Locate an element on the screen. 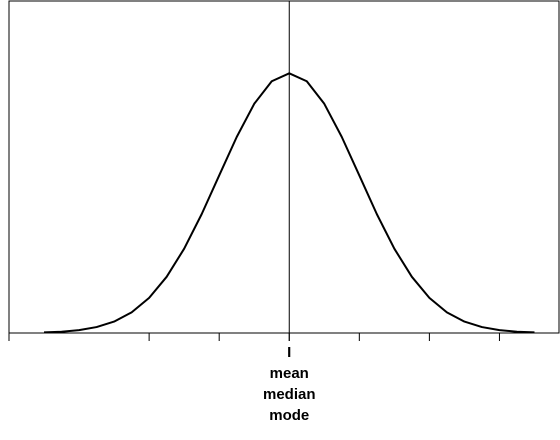  annotation: mean is located at coordinates (289, 373).